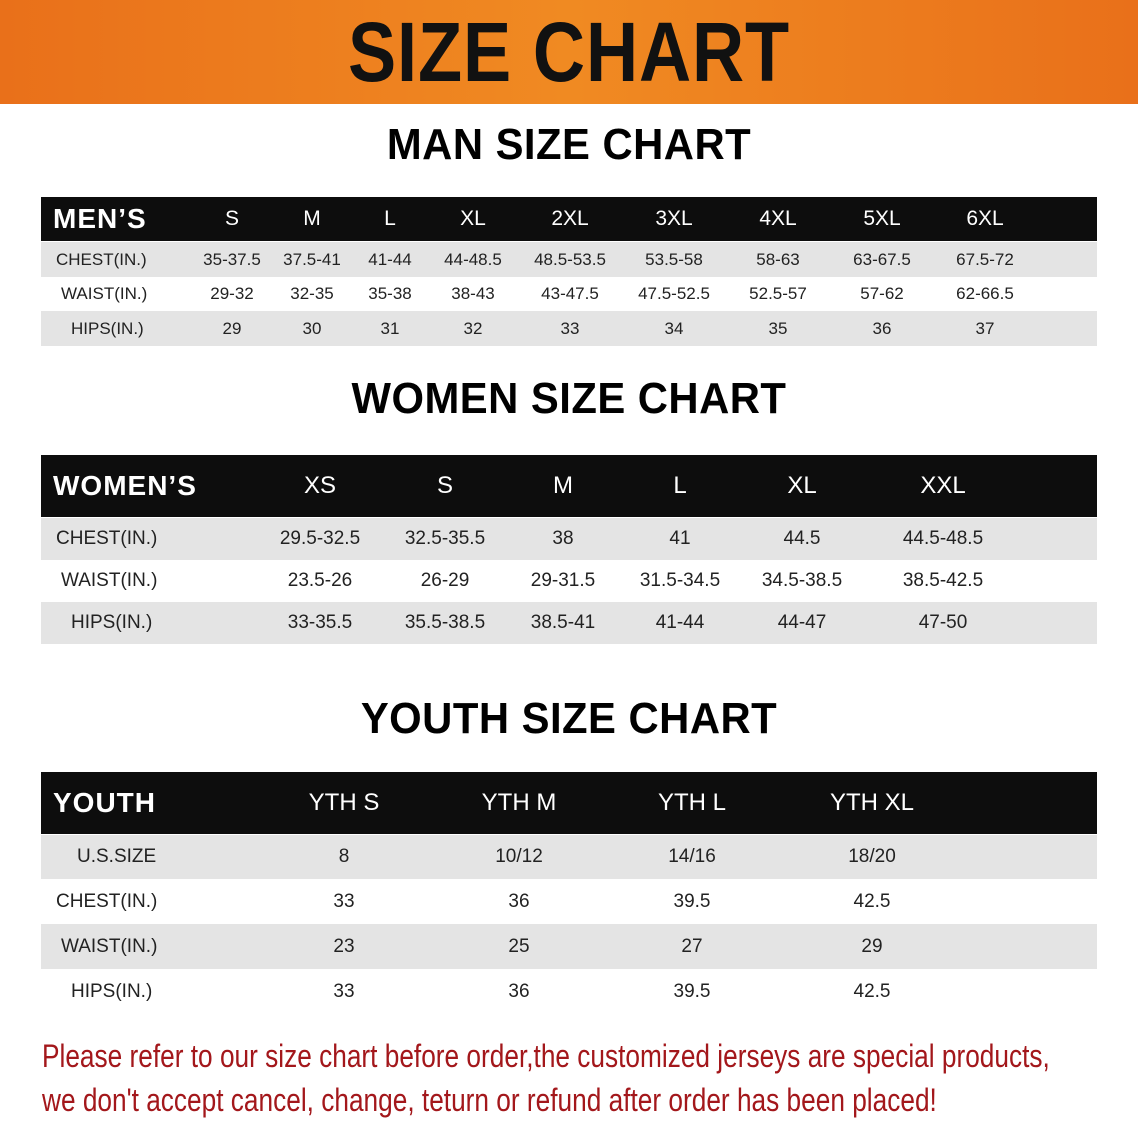  I want to click on table-cell: 37, so click(985, 328).